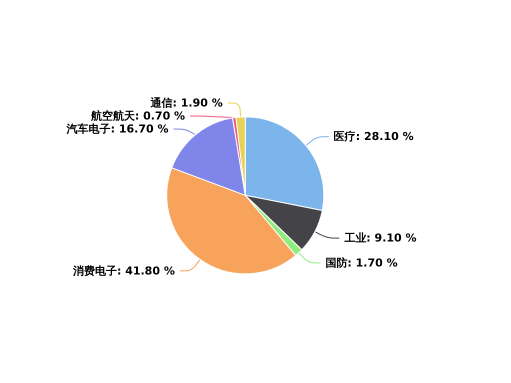 The width and height of the screenshot is (511, 383). Describe the element at coordinates (361, 263) in the screenshot. I see `slice-label: 国防: 1.70 %` at that location.